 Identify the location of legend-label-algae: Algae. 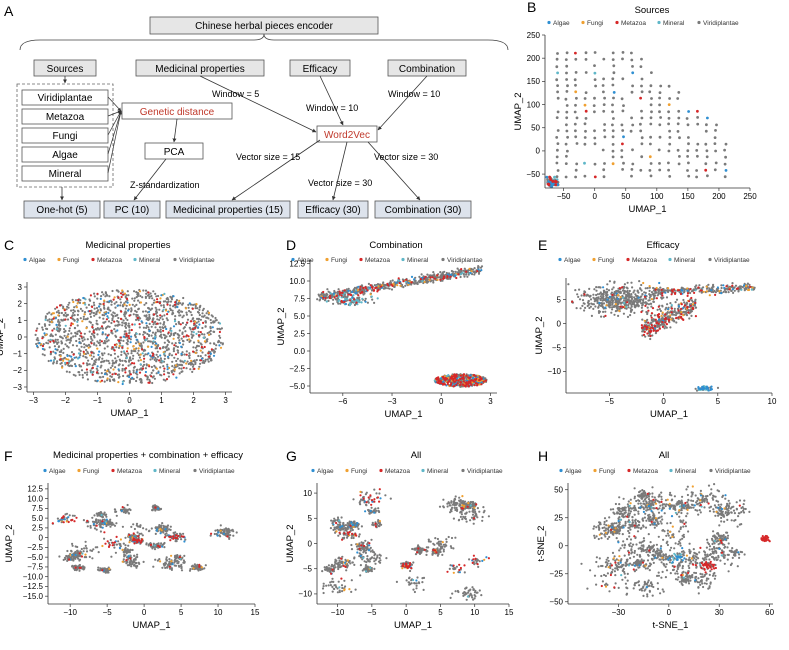
(305, 260).